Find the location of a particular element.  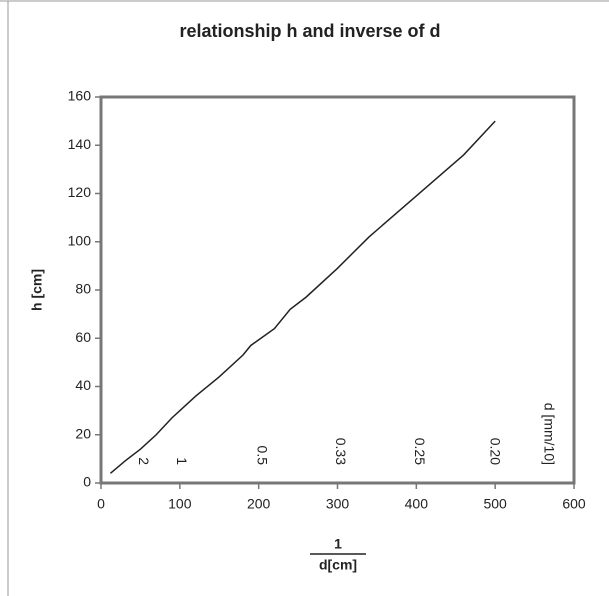

x-tick-label: 400 is located at coordinates (417, 504).